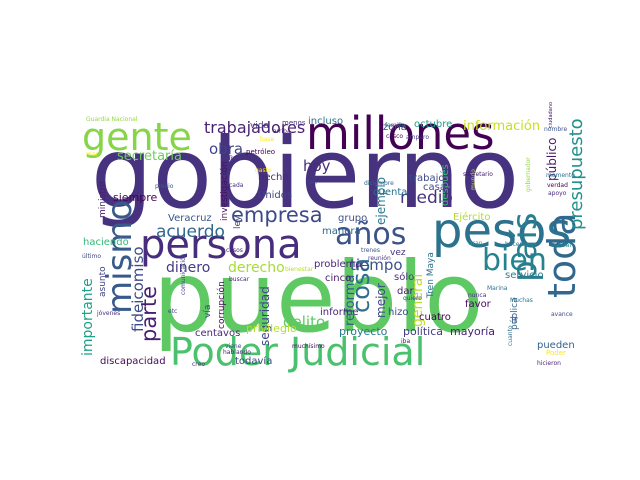 The height and width of the screenshot is (480, 640). Describe the element at coordinates (472, 331) in the screenshot. I see `cloud-word-mayoria: mayoría` at that location.